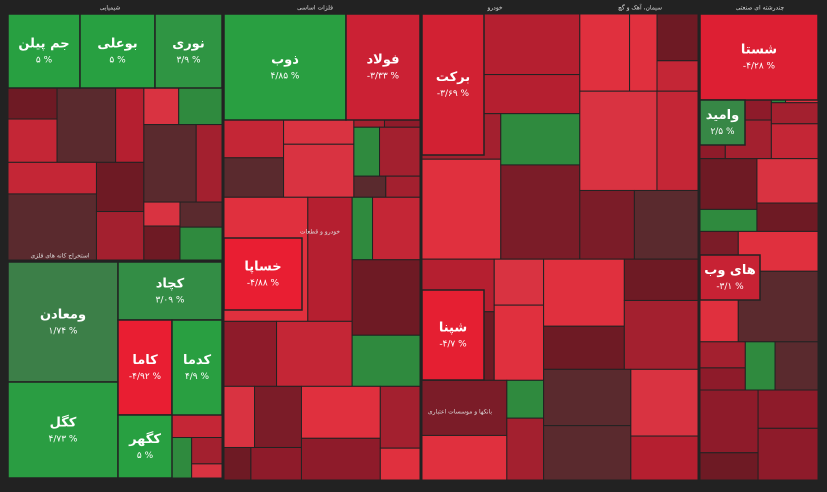 The height and width of the screenshot is (492, 827). Describe the element at coordinates (197, 360) in the screenshot. I see `cell-name: کدما` at that location.